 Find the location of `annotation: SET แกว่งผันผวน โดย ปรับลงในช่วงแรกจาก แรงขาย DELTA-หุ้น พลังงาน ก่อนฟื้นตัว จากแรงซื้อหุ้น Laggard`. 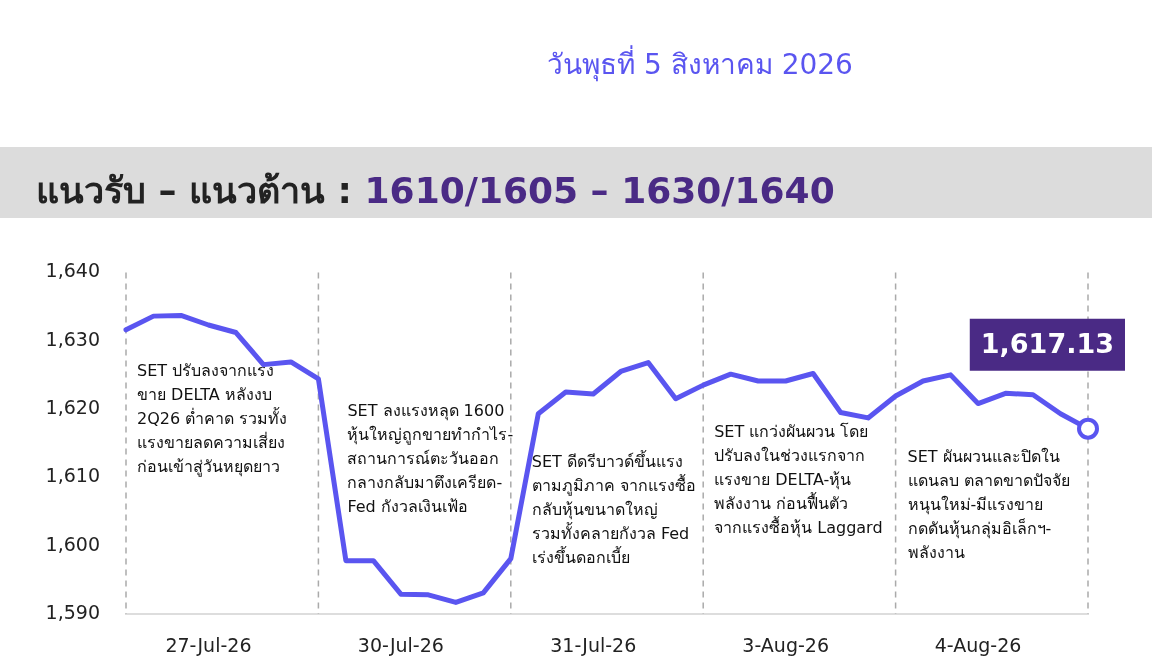

annotation: SET แกว่งผันผวน โดย ปรับลงในช่วงแรกจาก แรงขาย DELTA-หุ้น พลังงาน ก่อนฟื้นตัว จากแรงซื้อหุ้น Laggard is located at coordinates (798, 480).